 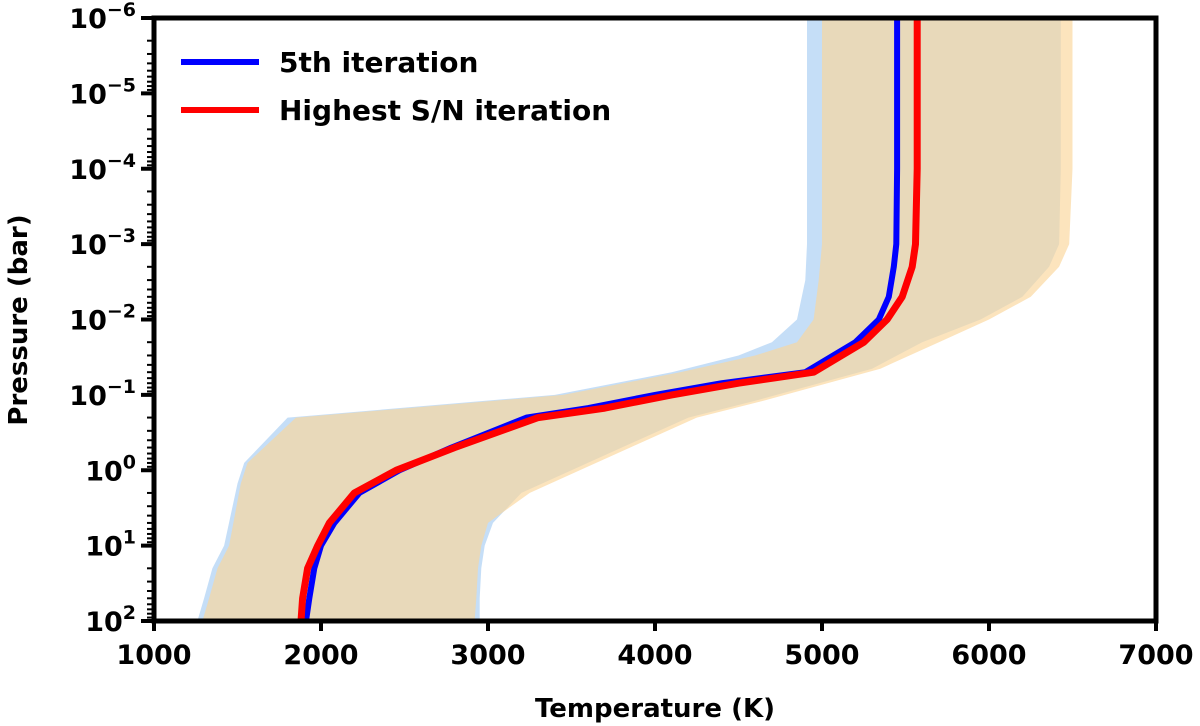 I want to click on y-axis-label: Pressure (bar), so click(x=19, y=319).